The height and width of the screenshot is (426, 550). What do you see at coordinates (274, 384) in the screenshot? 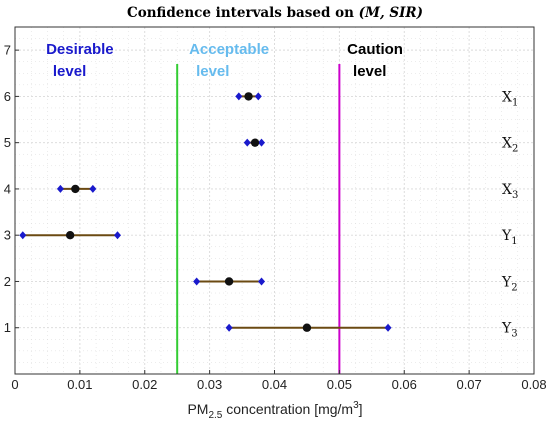
I see `x-tick-label: 0.04` at bounding box center [274, 384].